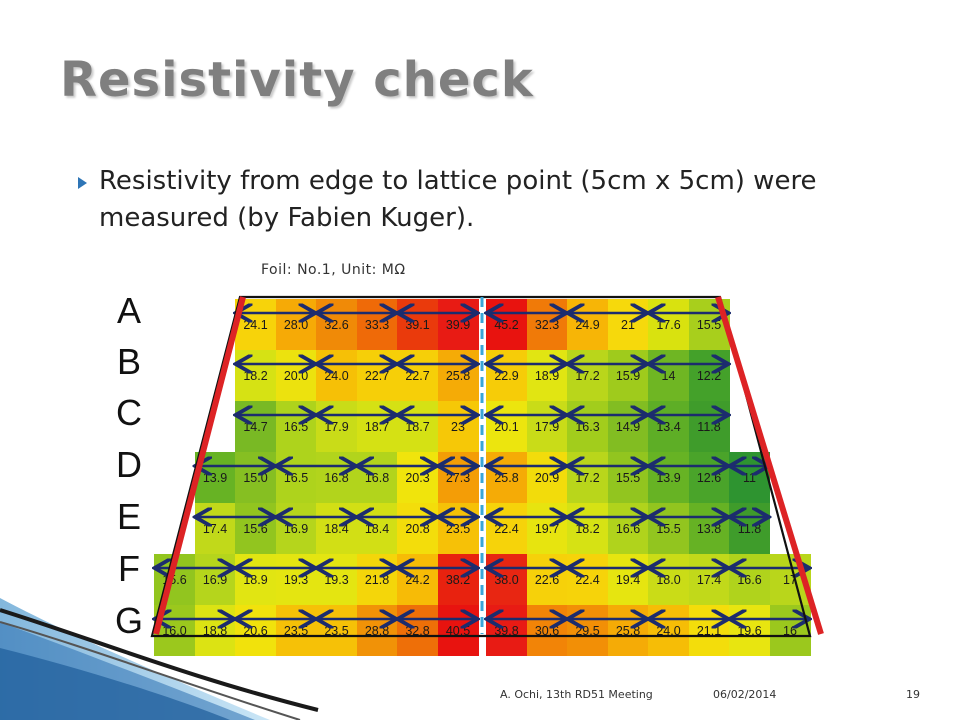  What do you see at coordinates (576, 694) in the screenshot?
I see `footer-author: A. Ochi, 13th RD51 Meeting` at bounding box center [576, 694].